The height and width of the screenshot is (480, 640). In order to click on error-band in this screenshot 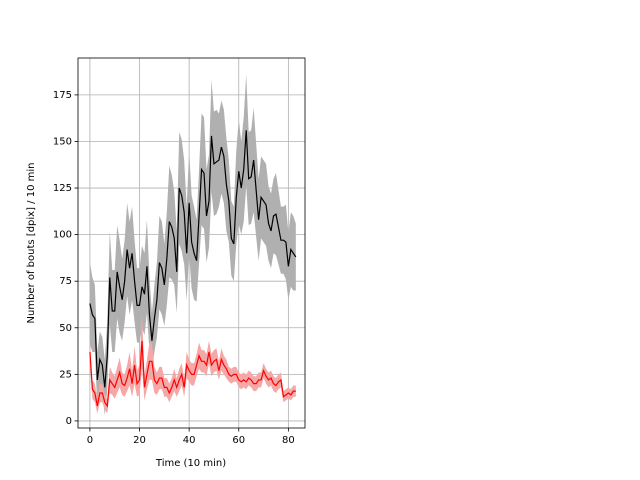, I will do `click(192, 363)`.